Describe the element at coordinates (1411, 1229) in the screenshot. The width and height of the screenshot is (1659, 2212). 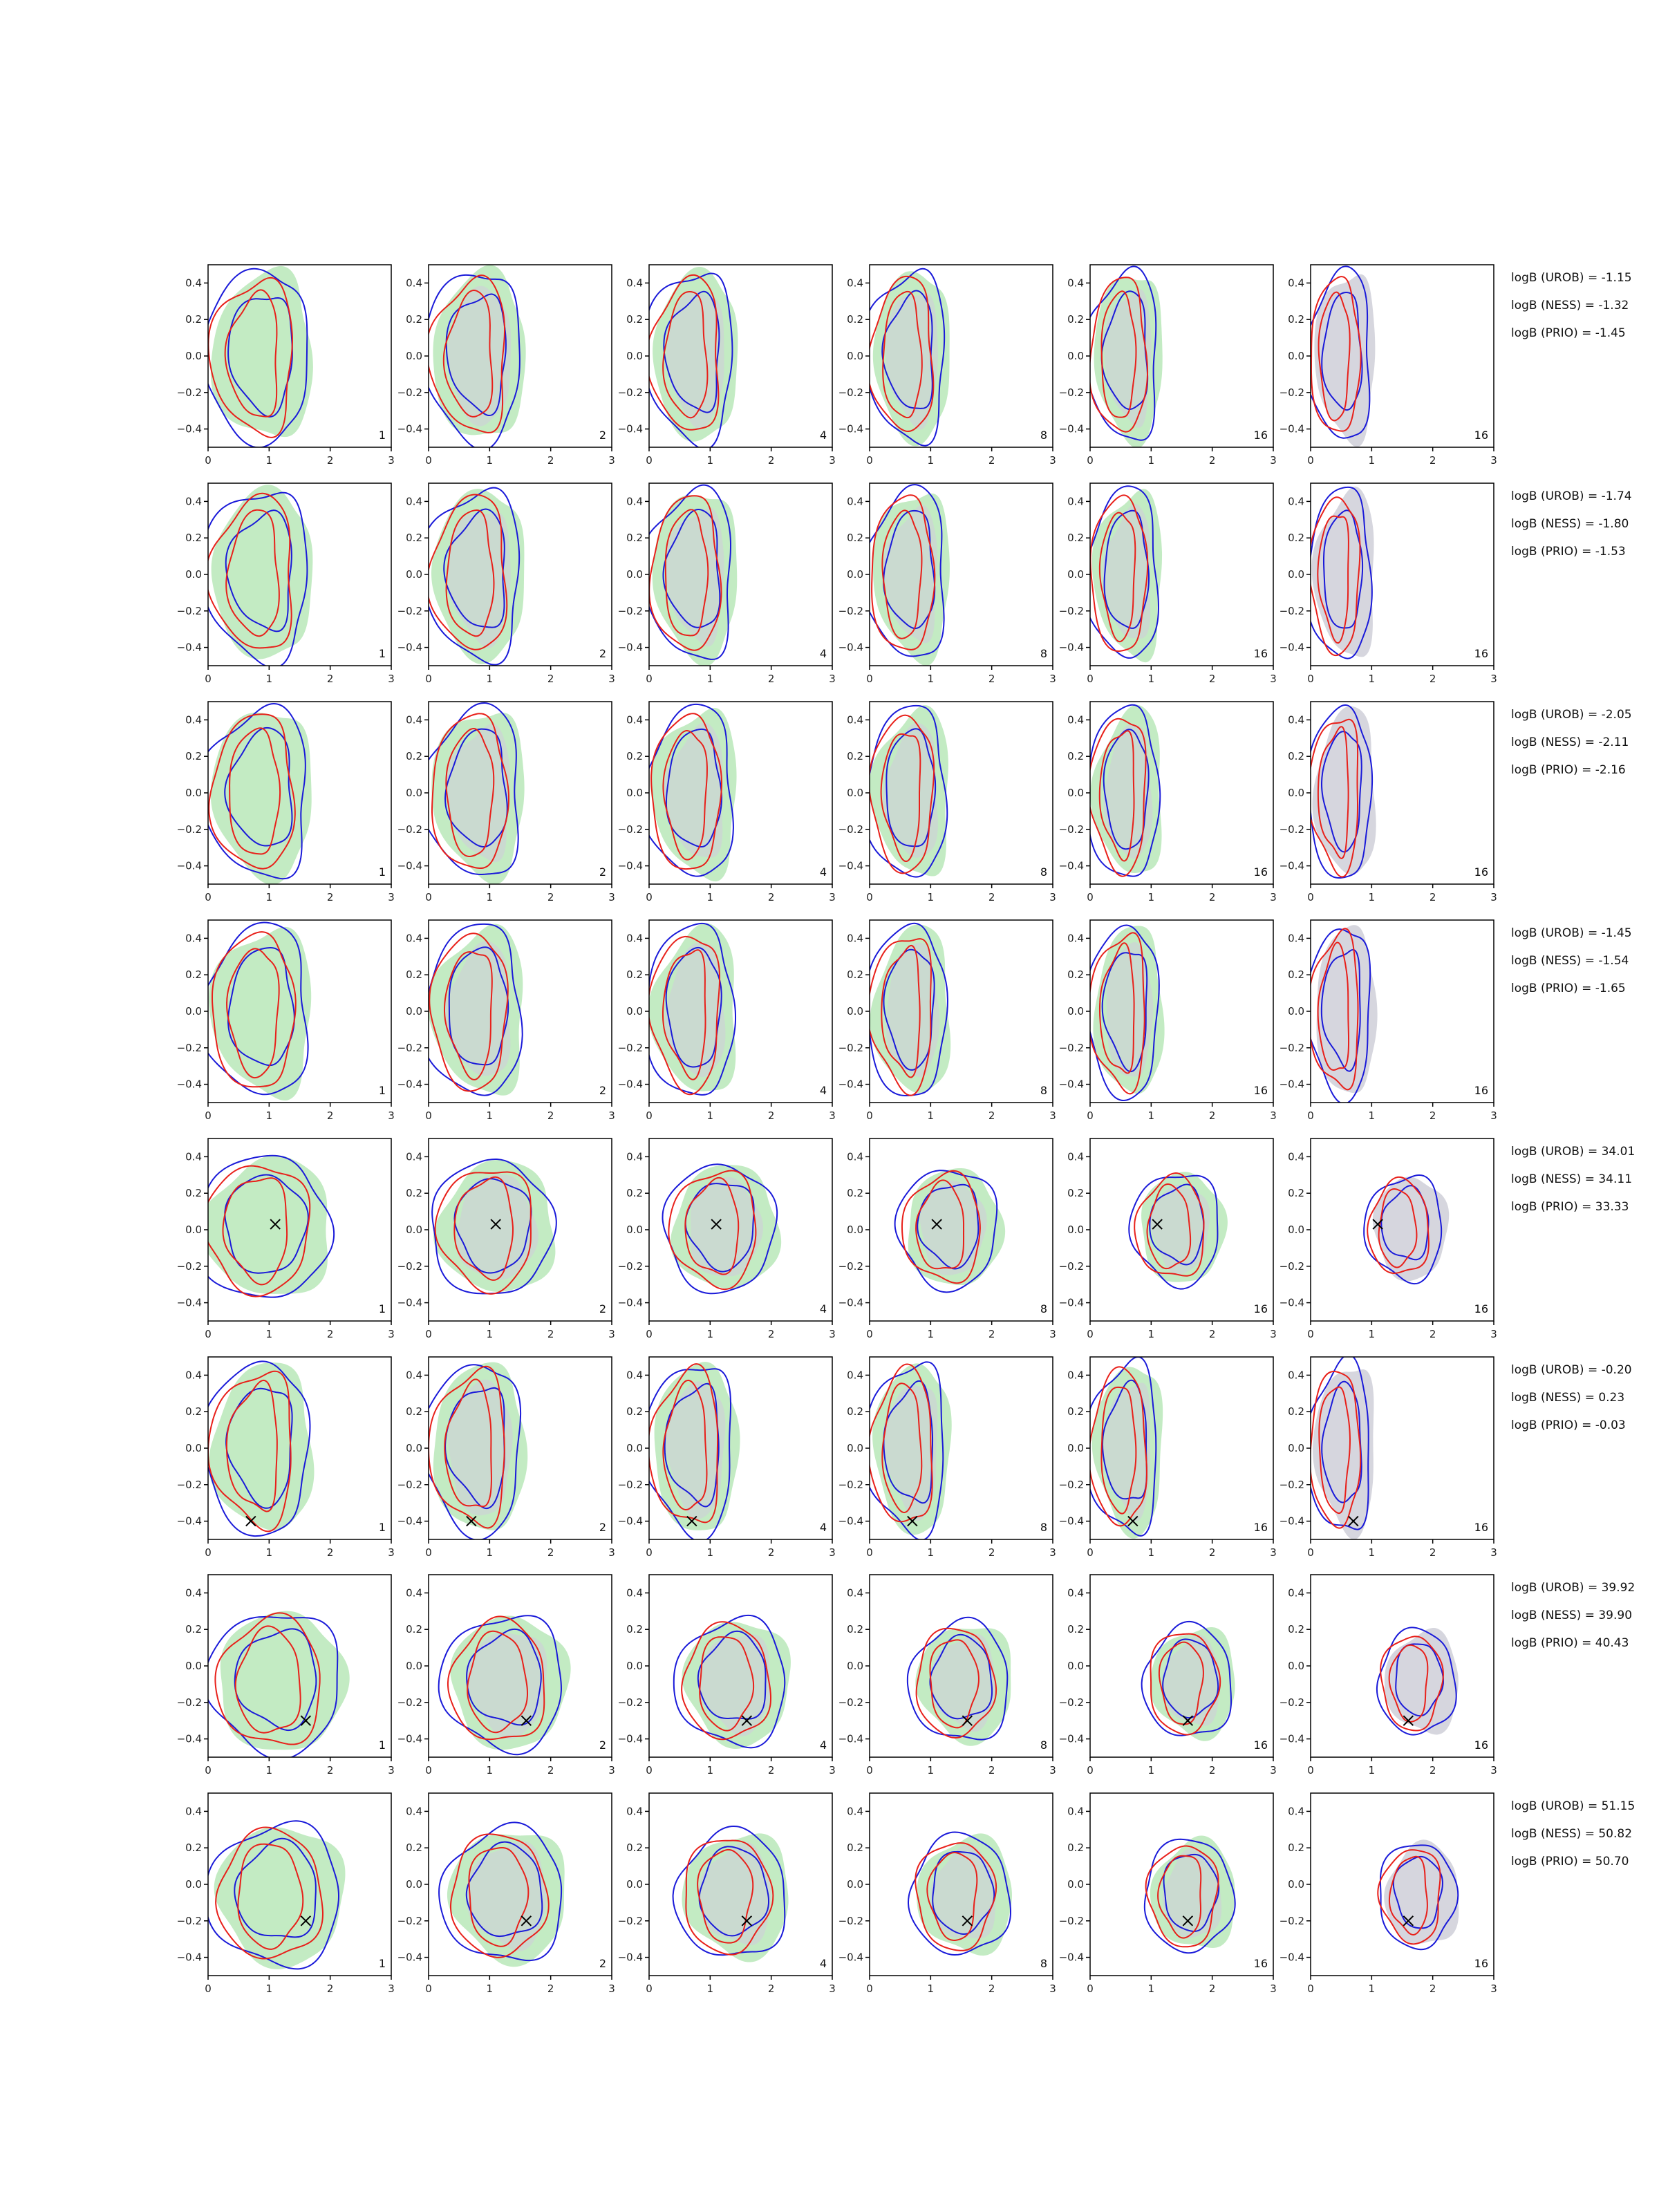
I see `density-fill` at that location.